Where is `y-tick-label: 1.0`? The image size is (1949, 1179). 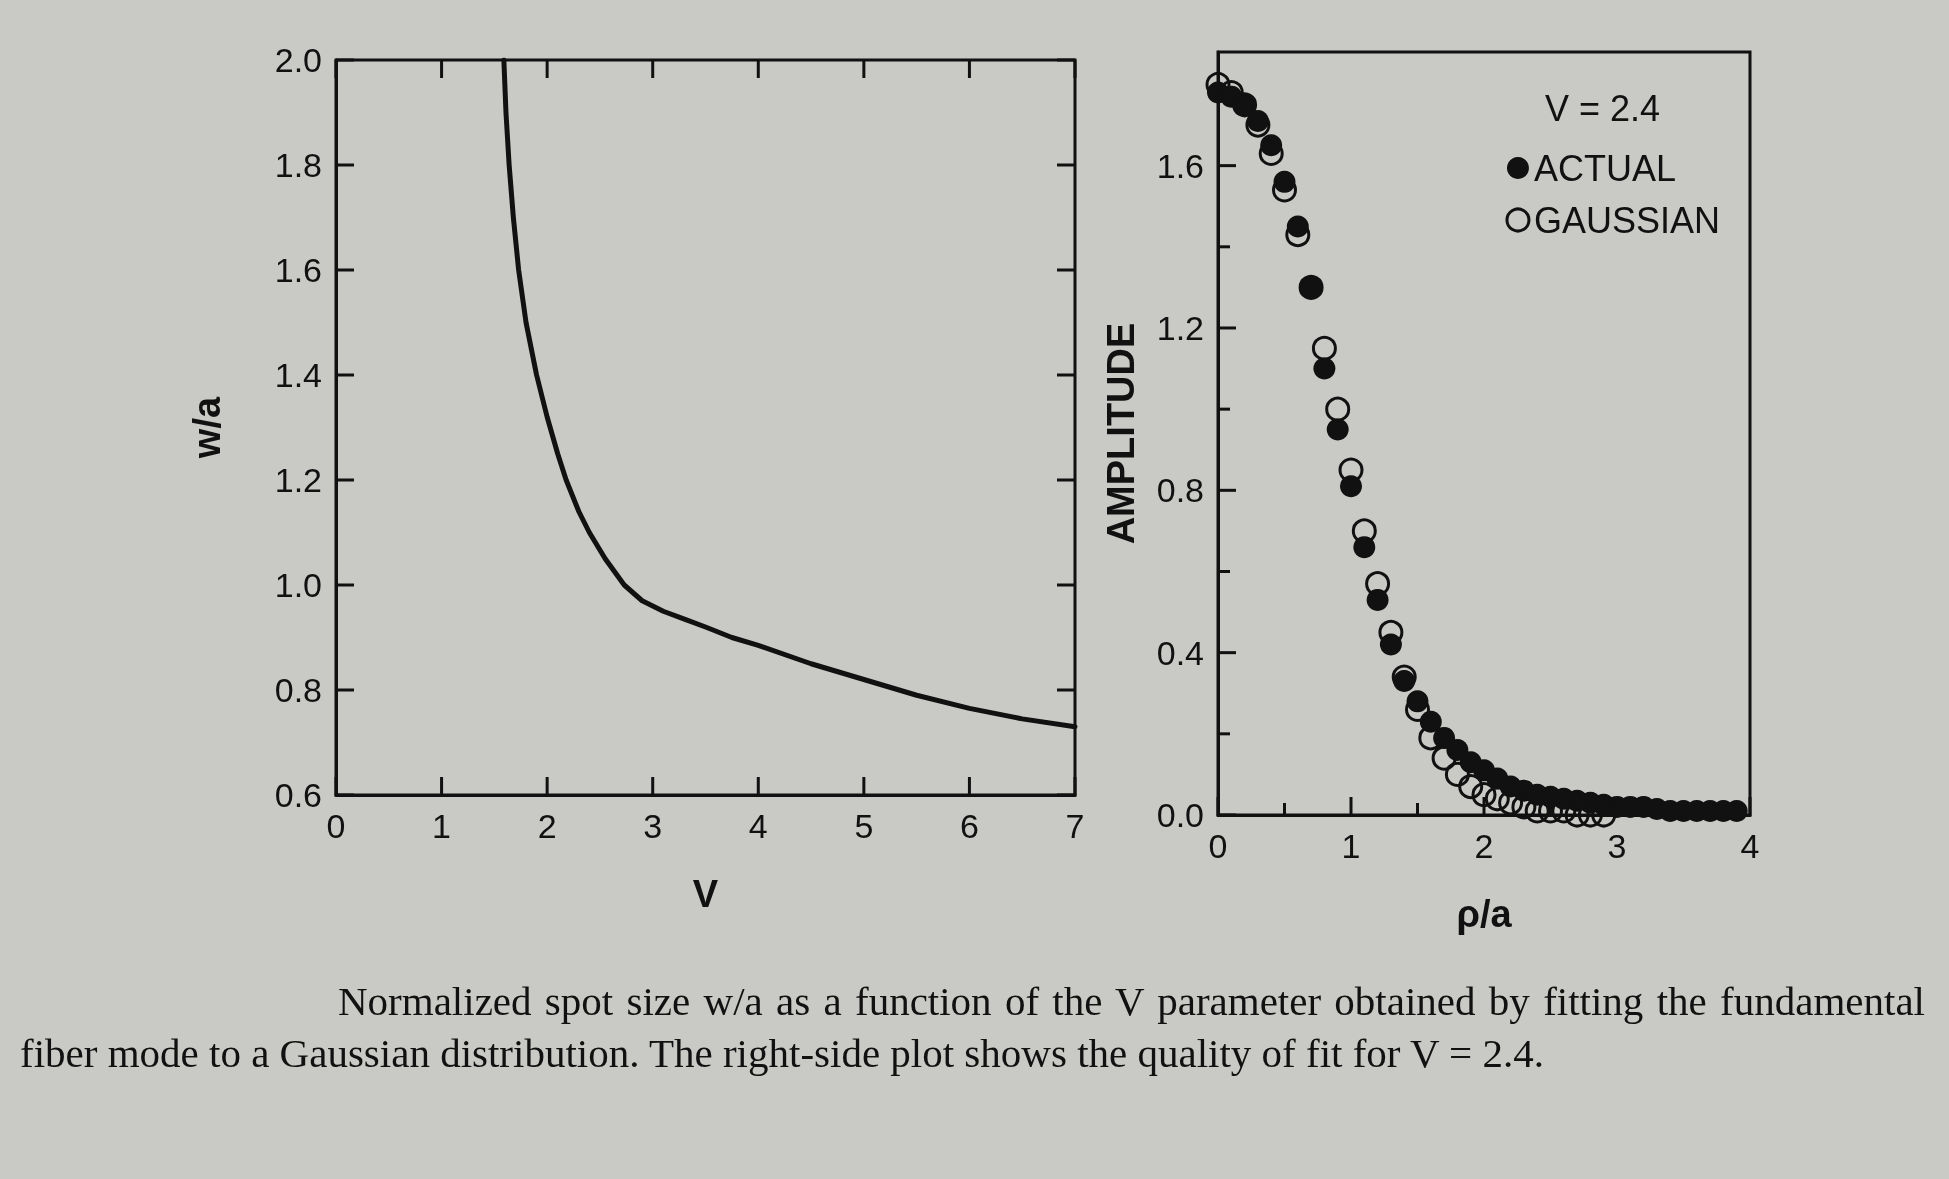
y-tick-label: 1.0 is located at coordinates (298, 585).